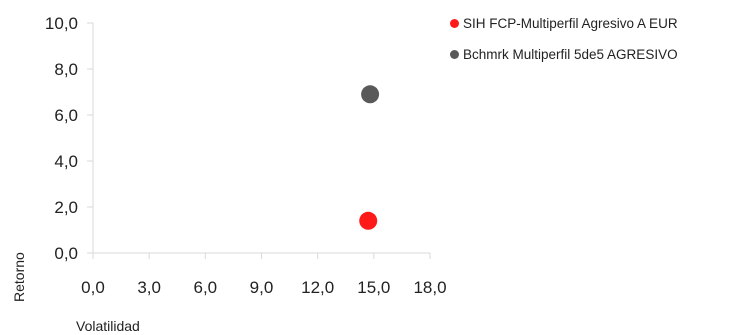 This screenshot has width=731, height=335. Describe the element at coordinates (369, 157) in the screenshot. I see `data-points` at that location.